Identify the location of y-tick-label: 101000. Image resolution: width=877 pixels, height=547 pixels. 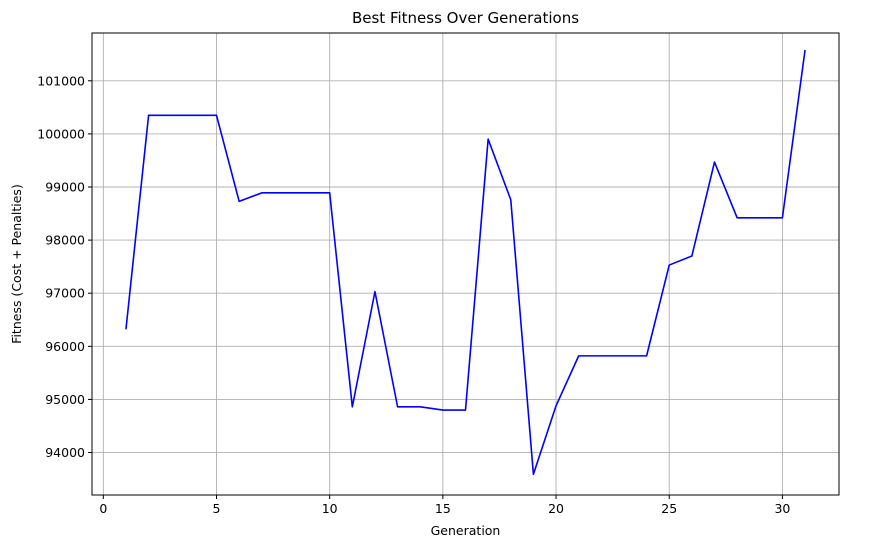
(61, 80).